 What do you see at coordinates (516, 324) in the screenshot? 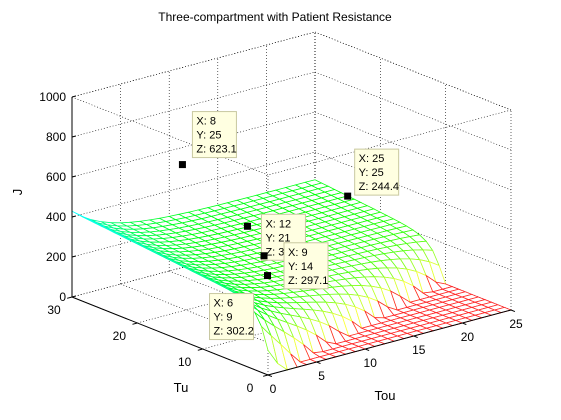
I see `x-tick-label: 25` at bounding box center [516, 324].